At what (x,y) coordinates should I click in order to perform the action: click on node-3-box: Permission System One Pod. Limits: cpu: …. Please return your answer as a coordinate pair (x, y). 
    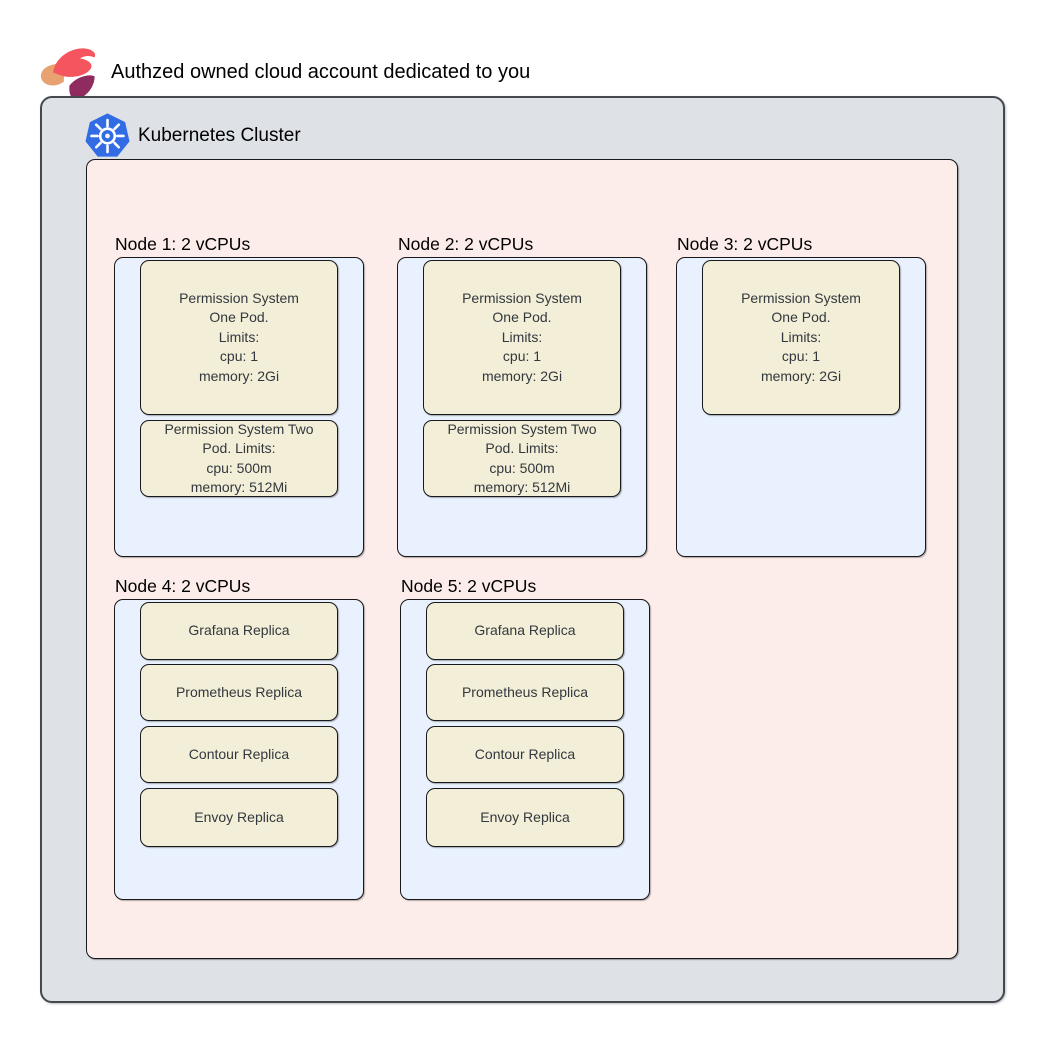
    Looking at the image, I should click on (801, 407).